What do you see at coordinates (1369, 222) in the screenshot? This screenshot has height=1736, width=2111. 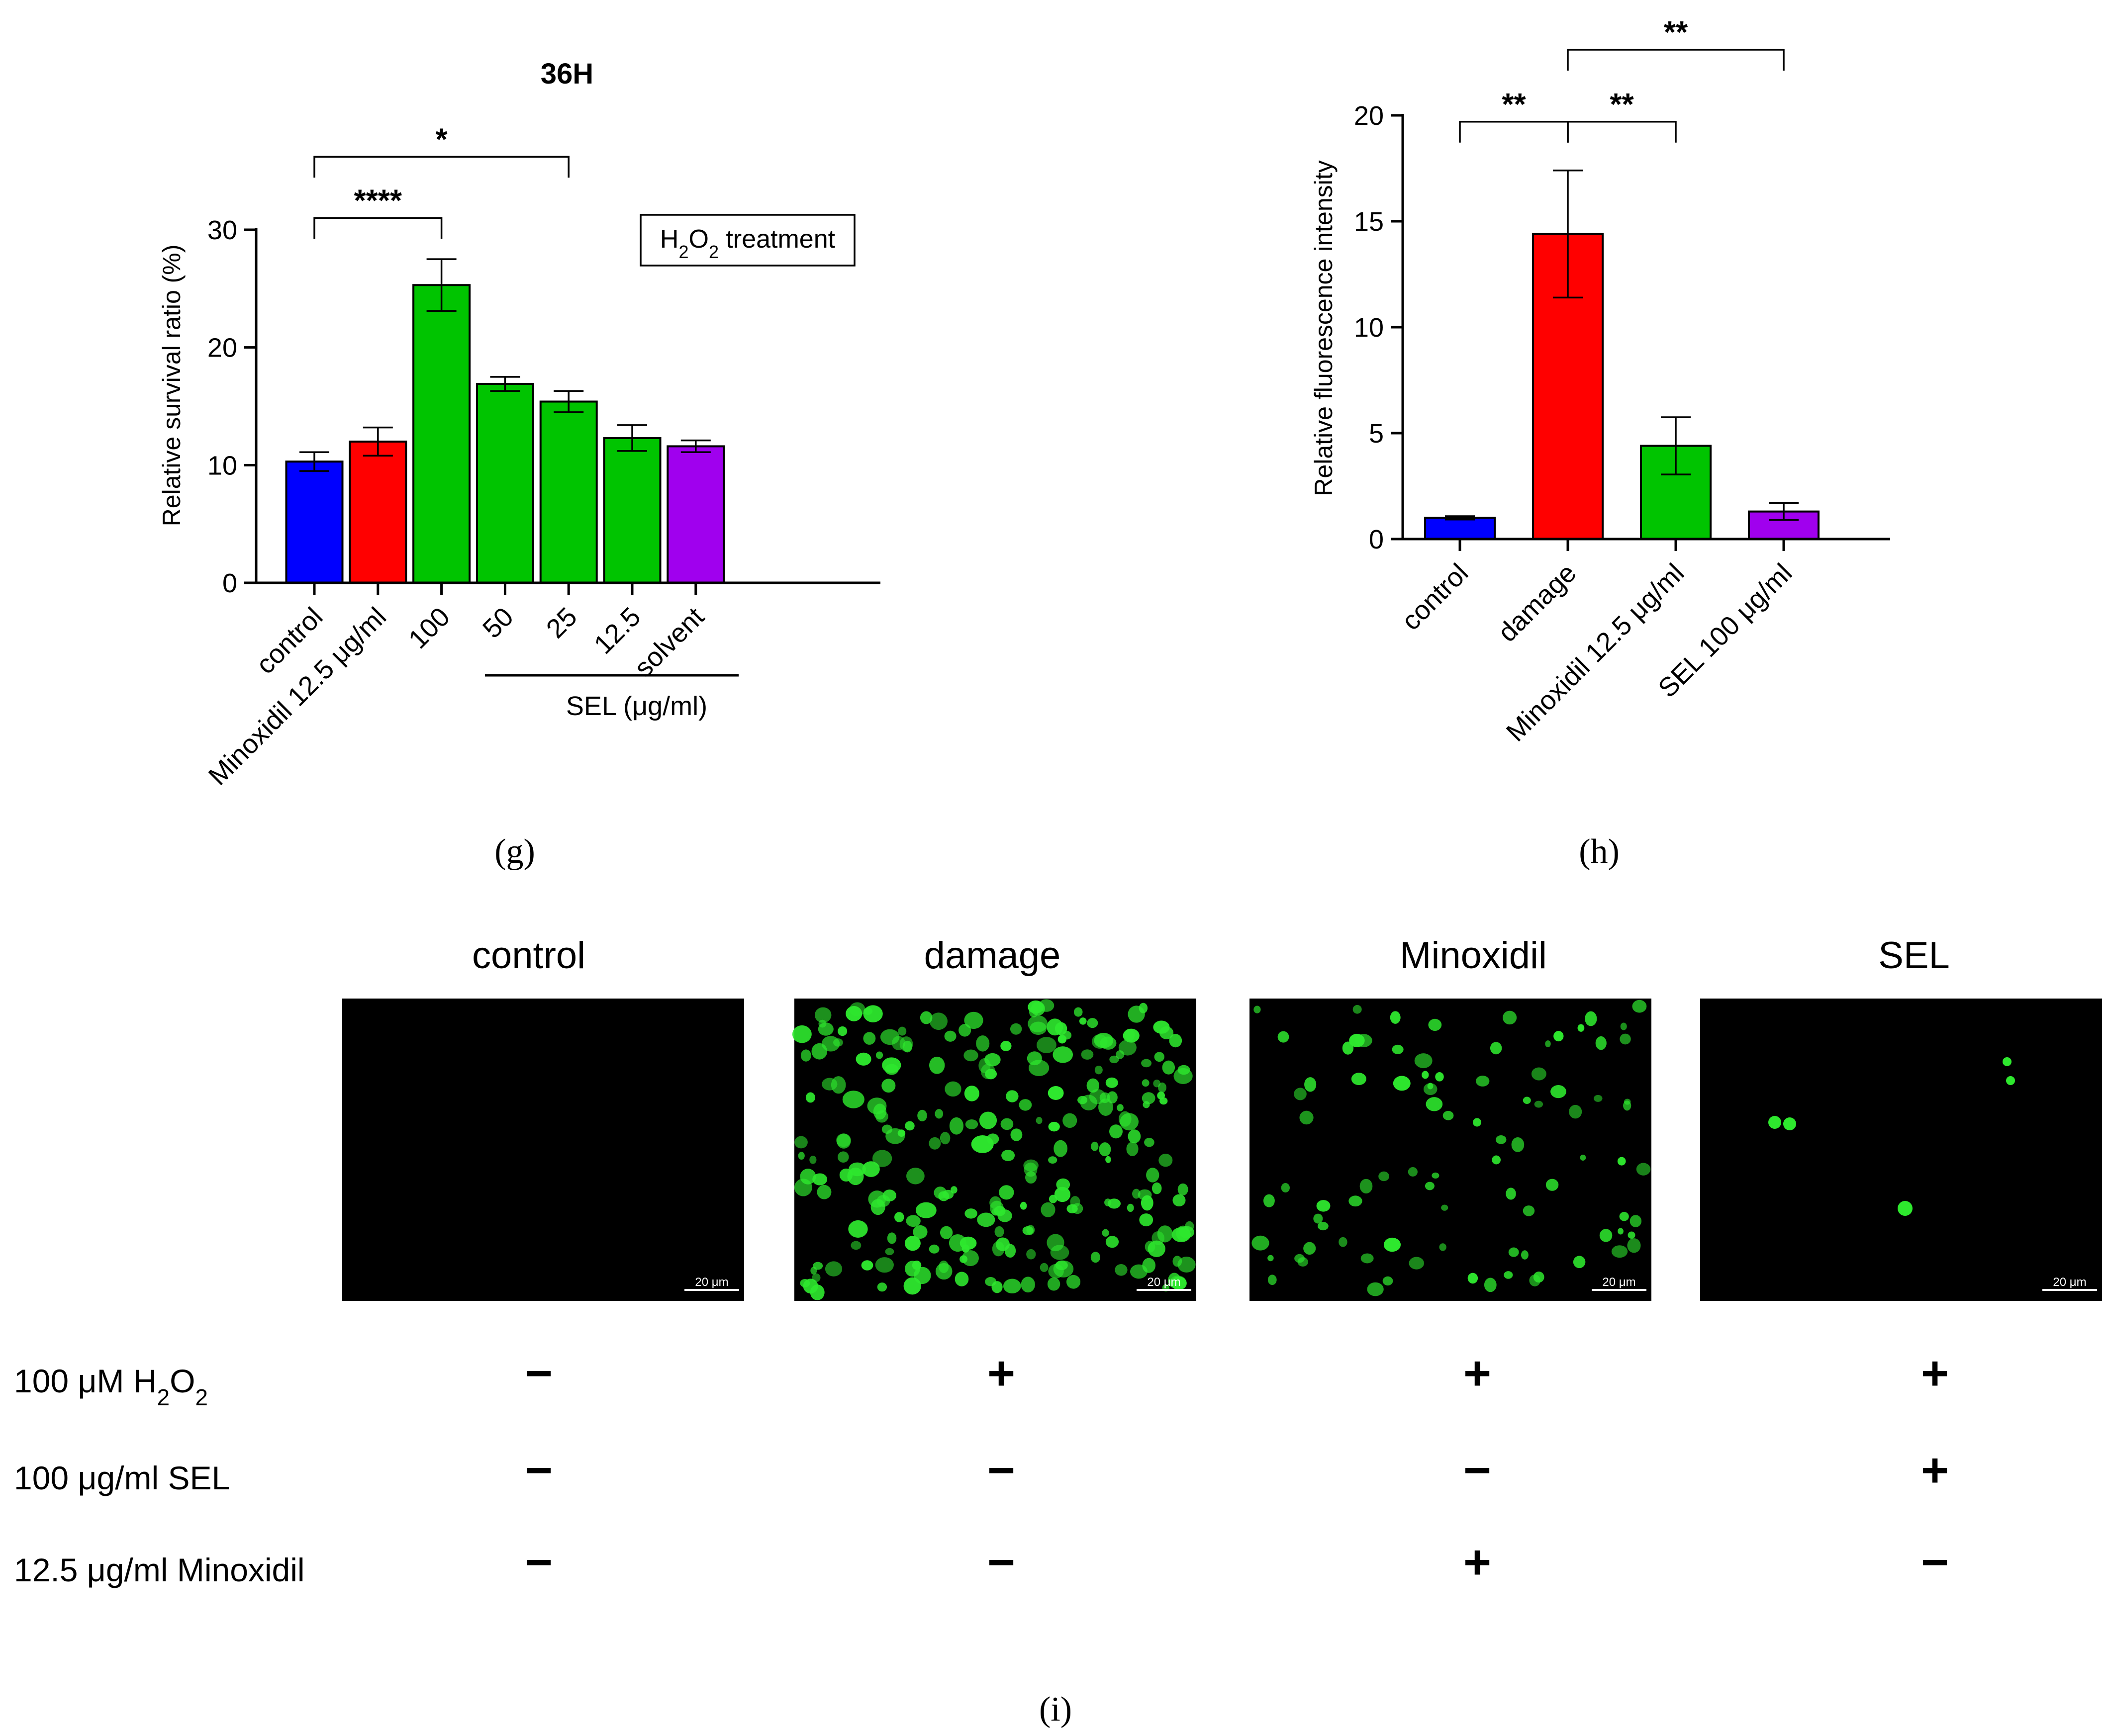 I see `chart-h-y-tick-label: 15` at bounding box center [1369, 222].